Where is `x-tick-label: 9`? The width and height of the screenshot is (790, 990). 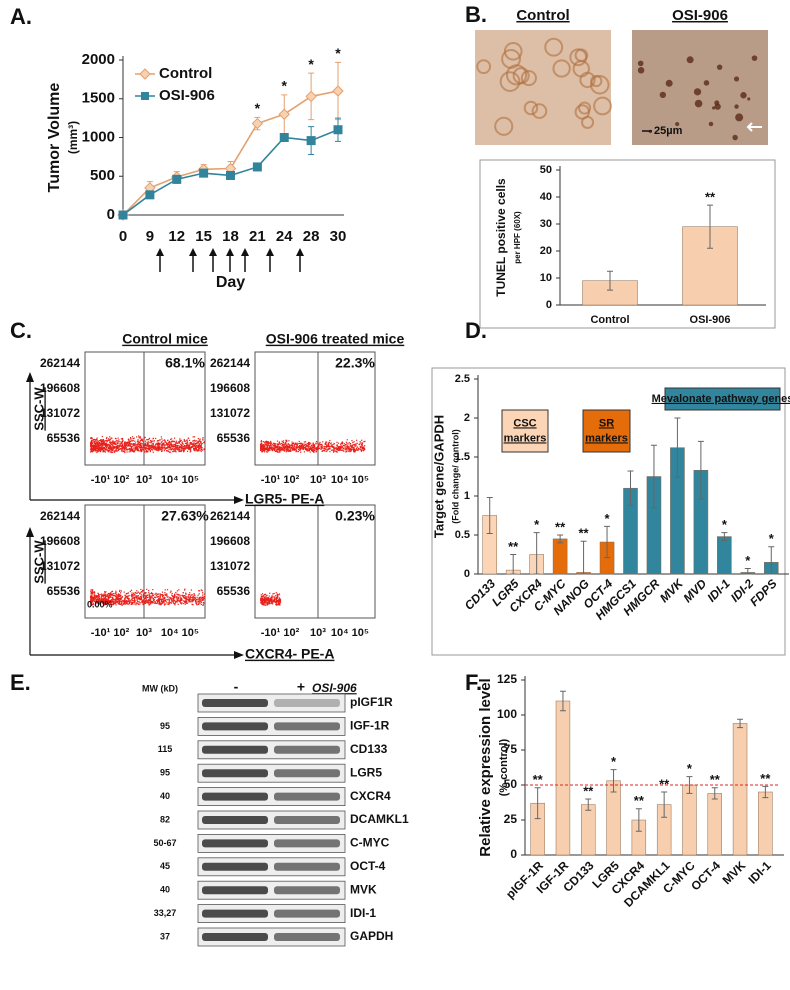
x-tick-label: 9 is located at coordinates (150, 236).